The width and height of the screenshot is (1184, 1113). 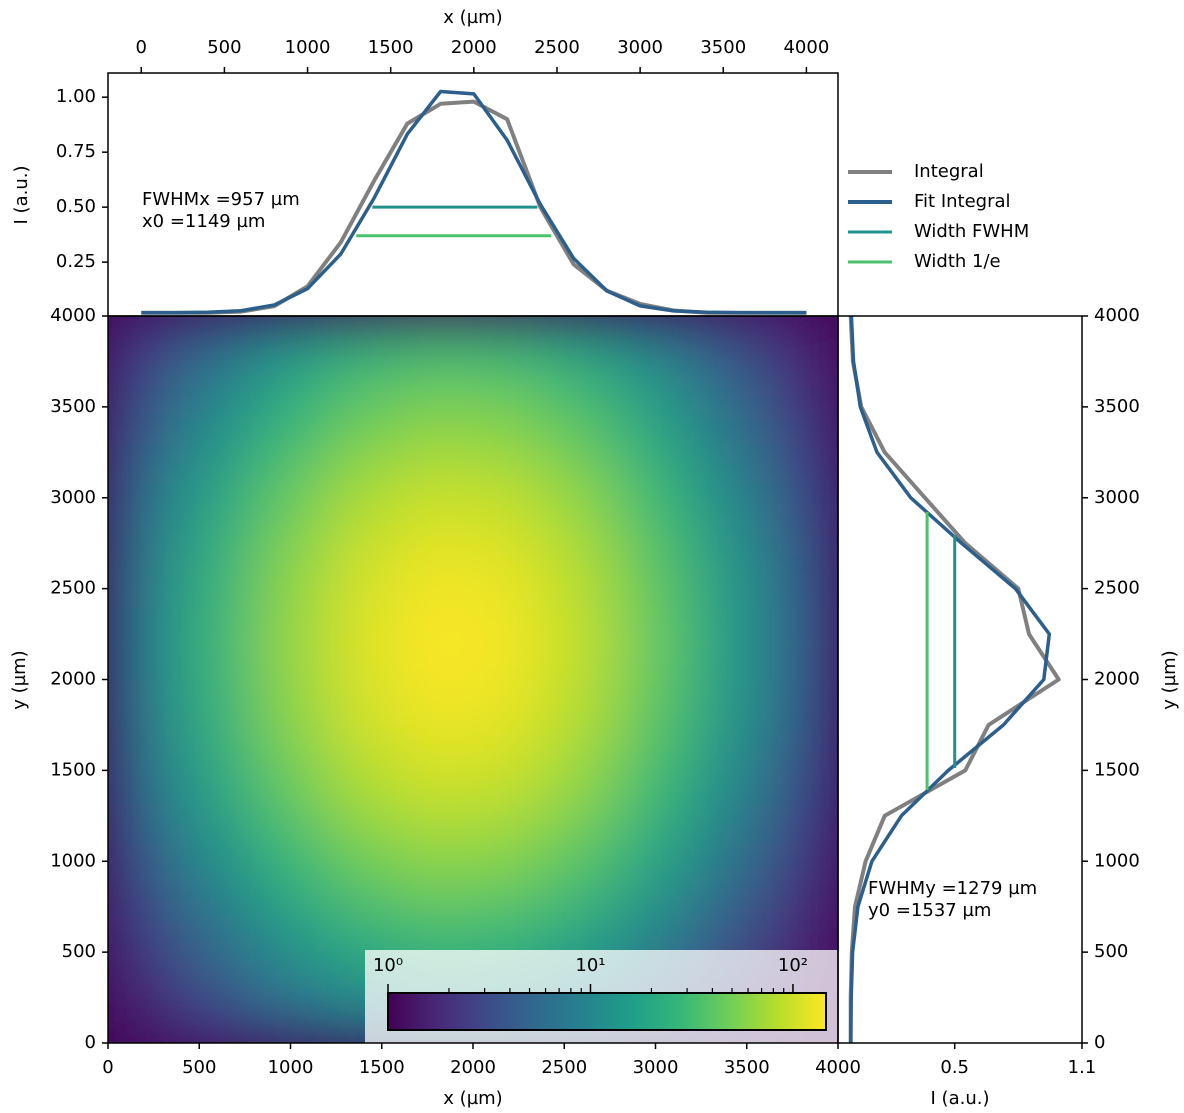 I want to click on annotation: FWHMy =1279 µm, so click(x=952, y=888).